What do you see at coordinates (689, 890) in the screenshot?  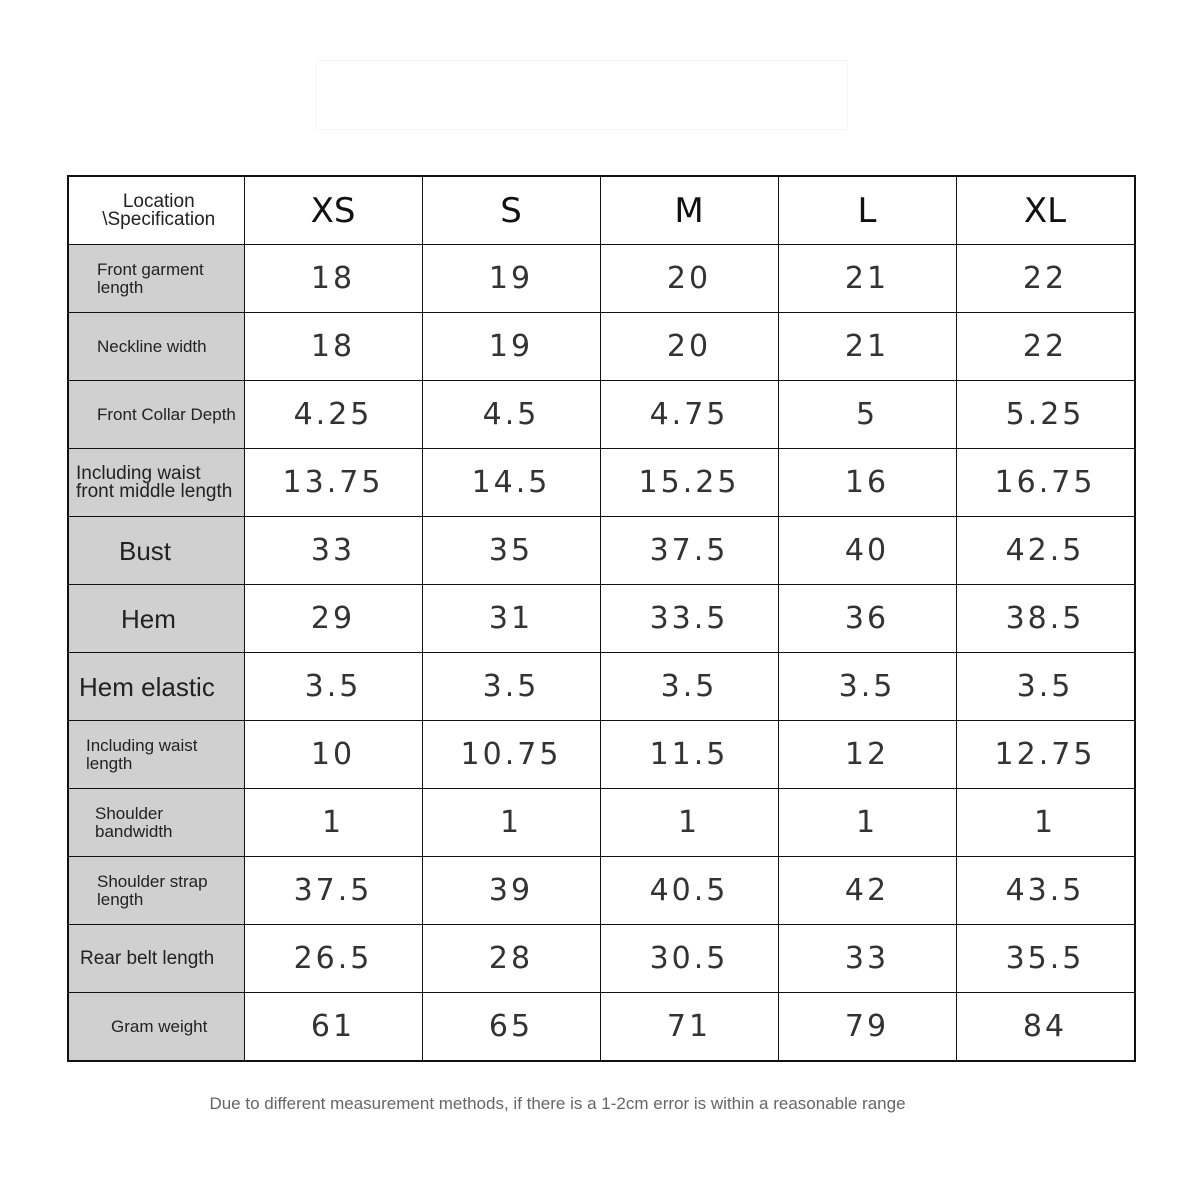 I see `value-cell: 40.5` at bounding box center [689, 890].